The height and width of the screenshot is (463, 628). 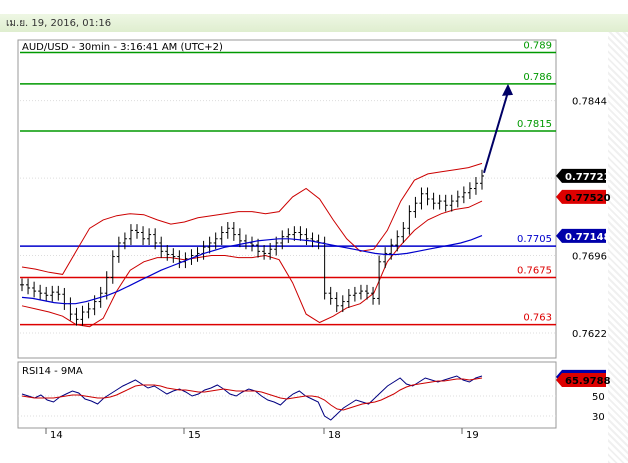 What do you see at coordinates (588, 198) in the screenshot?
I see `price-badge-label: 0.77520` at bounding box center [588, 198].